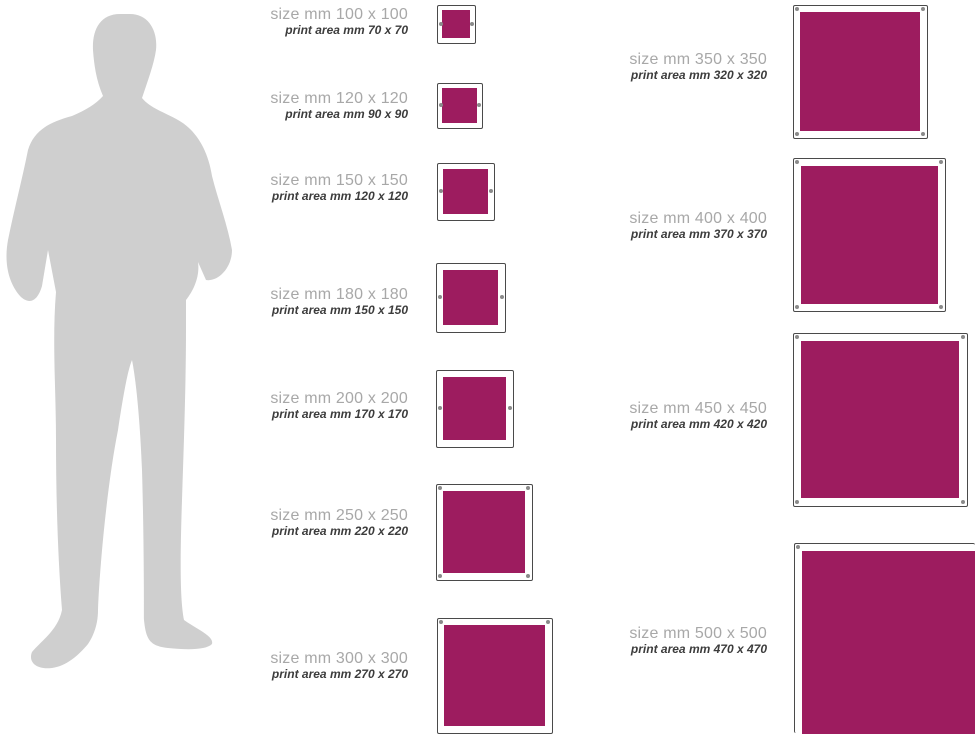 The image size is (975, 734). I want to click on panel-label-100: size mm 100 x 100 print area mm 70 x 70, so click(308, 21).